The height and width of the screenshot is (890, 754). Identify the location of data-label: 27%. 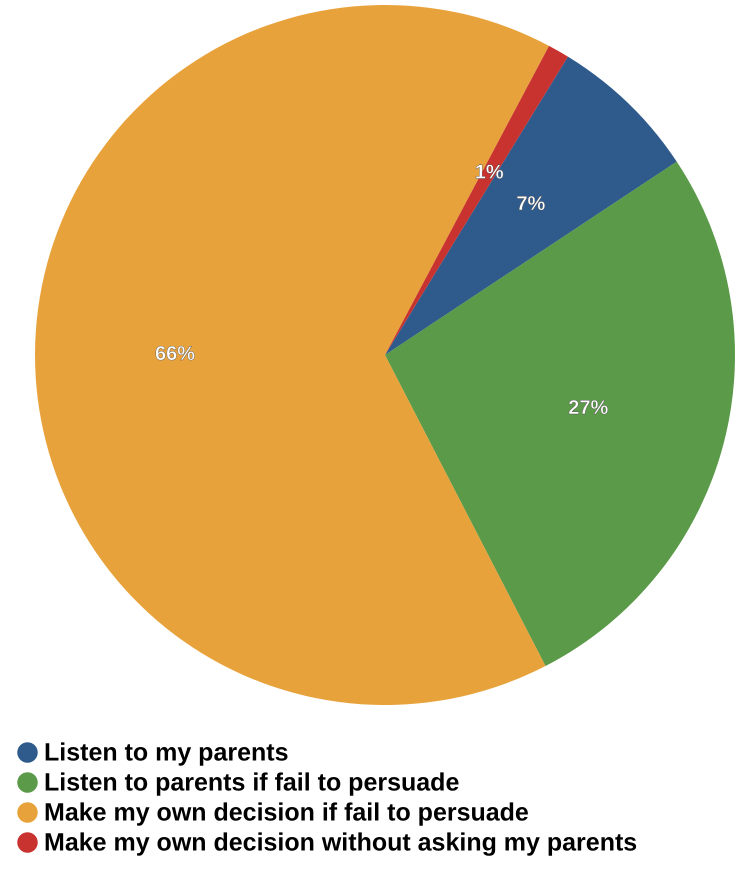
(588, 407).